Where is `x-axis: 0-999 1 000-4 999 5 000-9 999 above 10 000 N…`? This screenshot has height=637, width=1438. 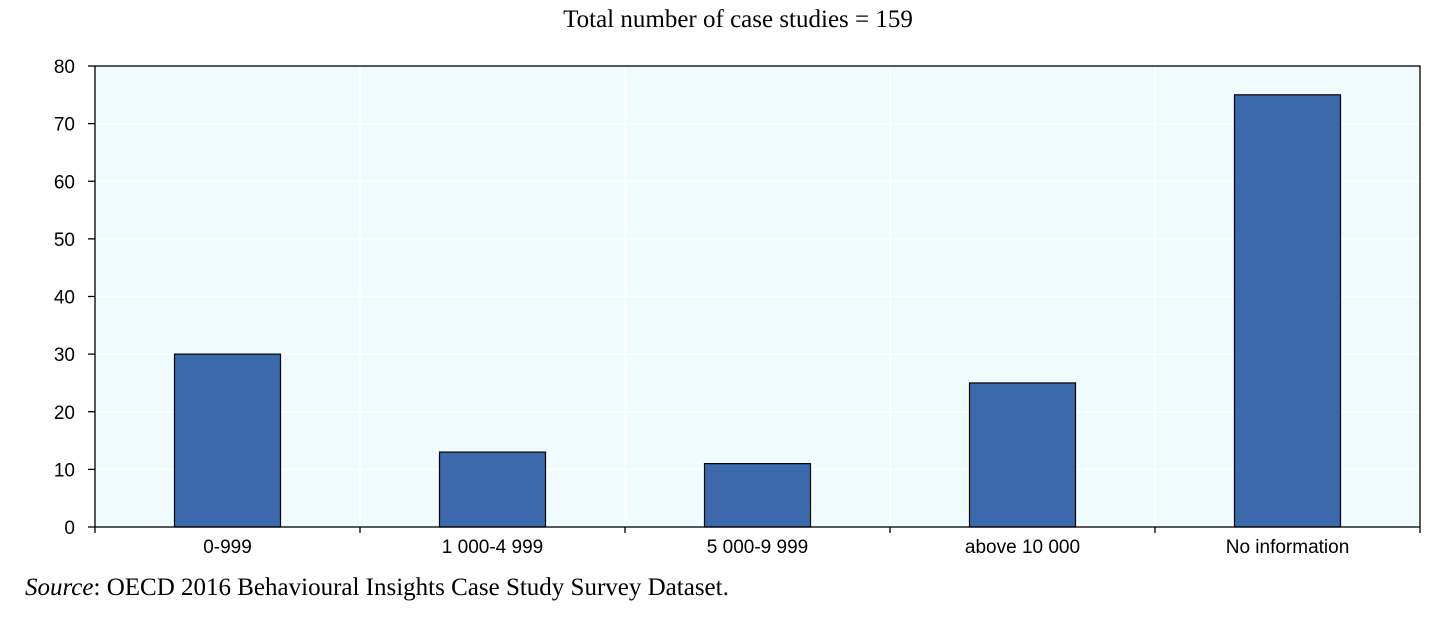 x-axis: 0-999 1 000-4 999 5 000-9 999 above 10 000 N… is located at coordinates (757, 542).